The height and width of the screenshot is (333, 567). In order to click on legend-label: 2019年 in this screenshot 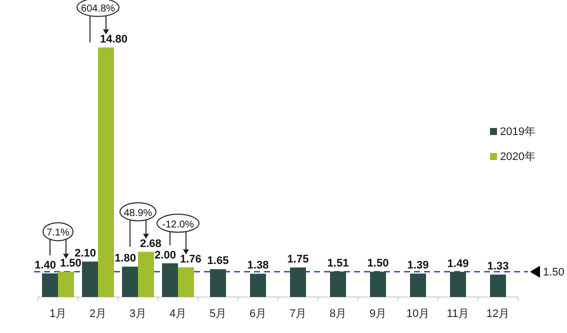, I will do `click(518, 132)`.